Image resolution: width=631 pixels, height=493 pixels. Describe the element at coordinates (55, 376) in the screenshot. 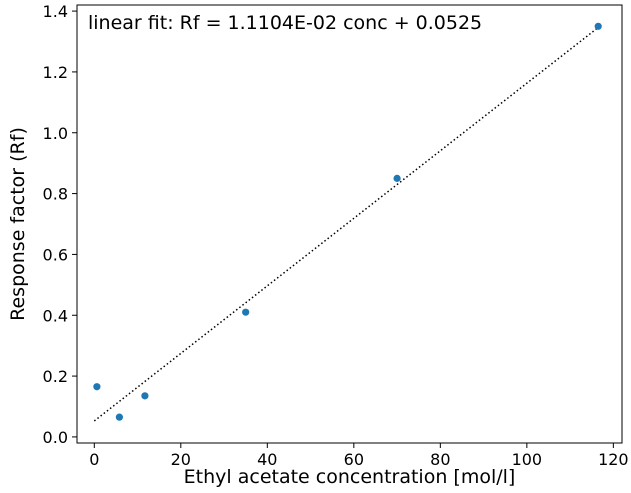

I see `y-tick-label: 0.2` at that location.